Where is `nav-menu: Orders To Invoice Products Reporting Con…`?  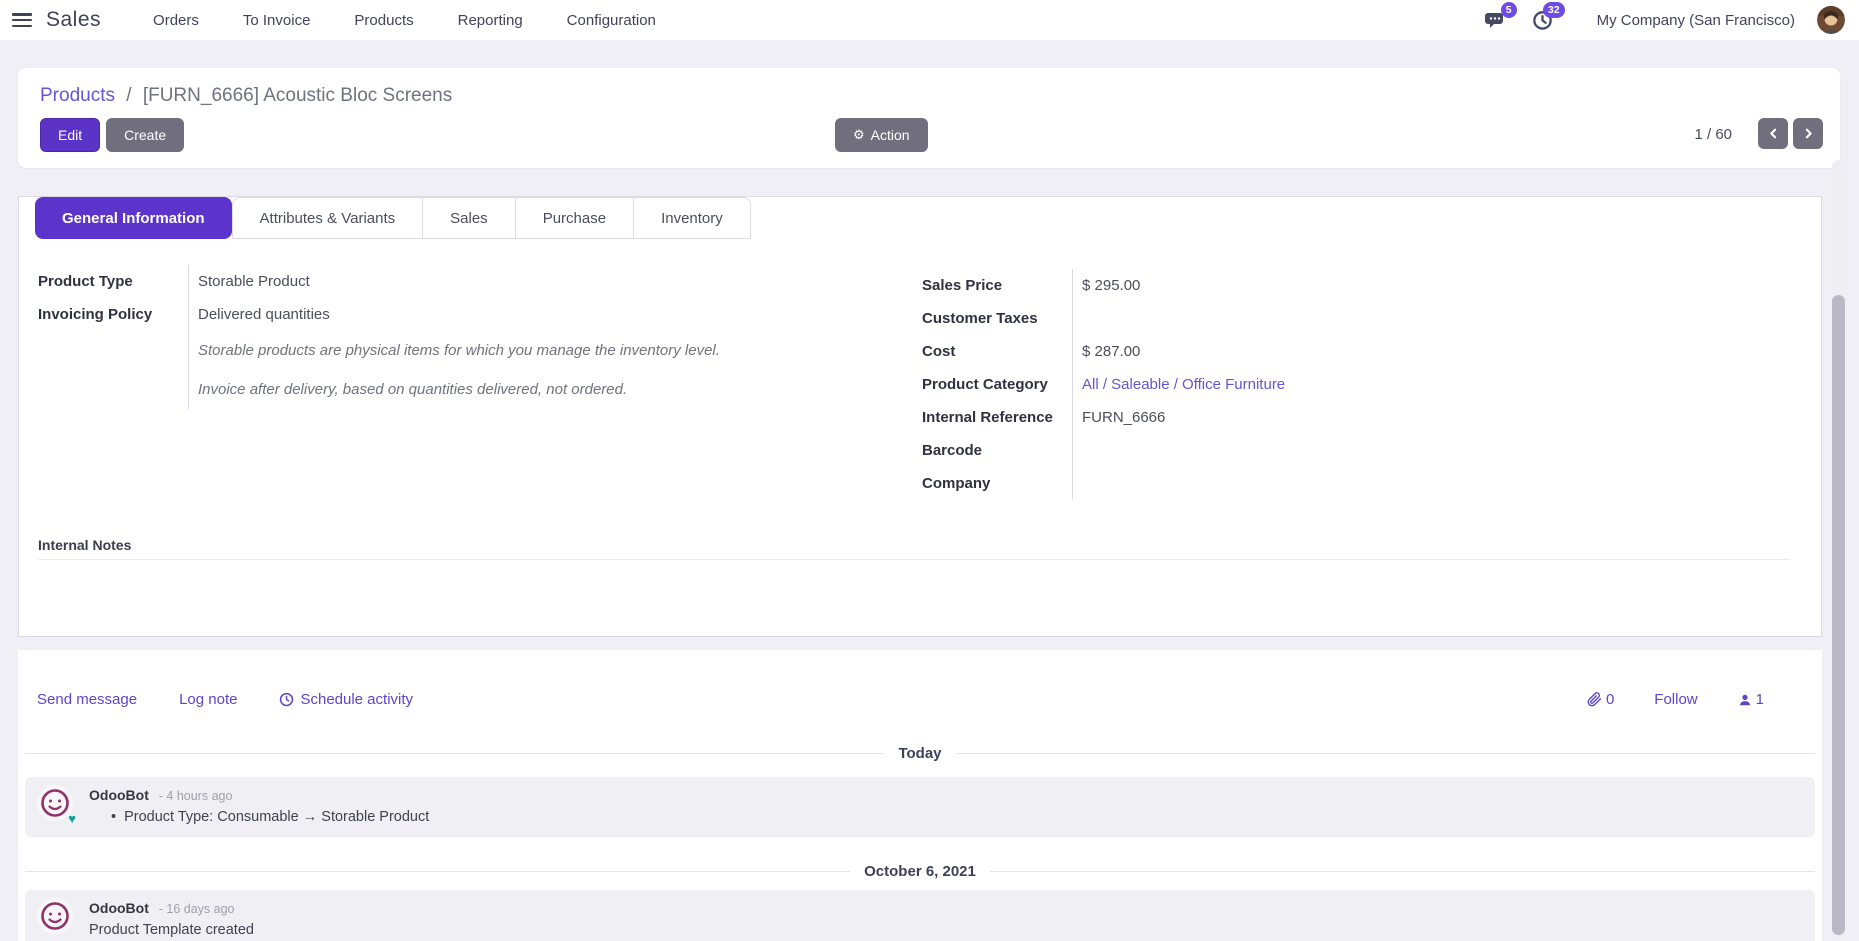
nav-menu: Orders To Invoice Products Reporting Con… is located at coordinates (404, 20).